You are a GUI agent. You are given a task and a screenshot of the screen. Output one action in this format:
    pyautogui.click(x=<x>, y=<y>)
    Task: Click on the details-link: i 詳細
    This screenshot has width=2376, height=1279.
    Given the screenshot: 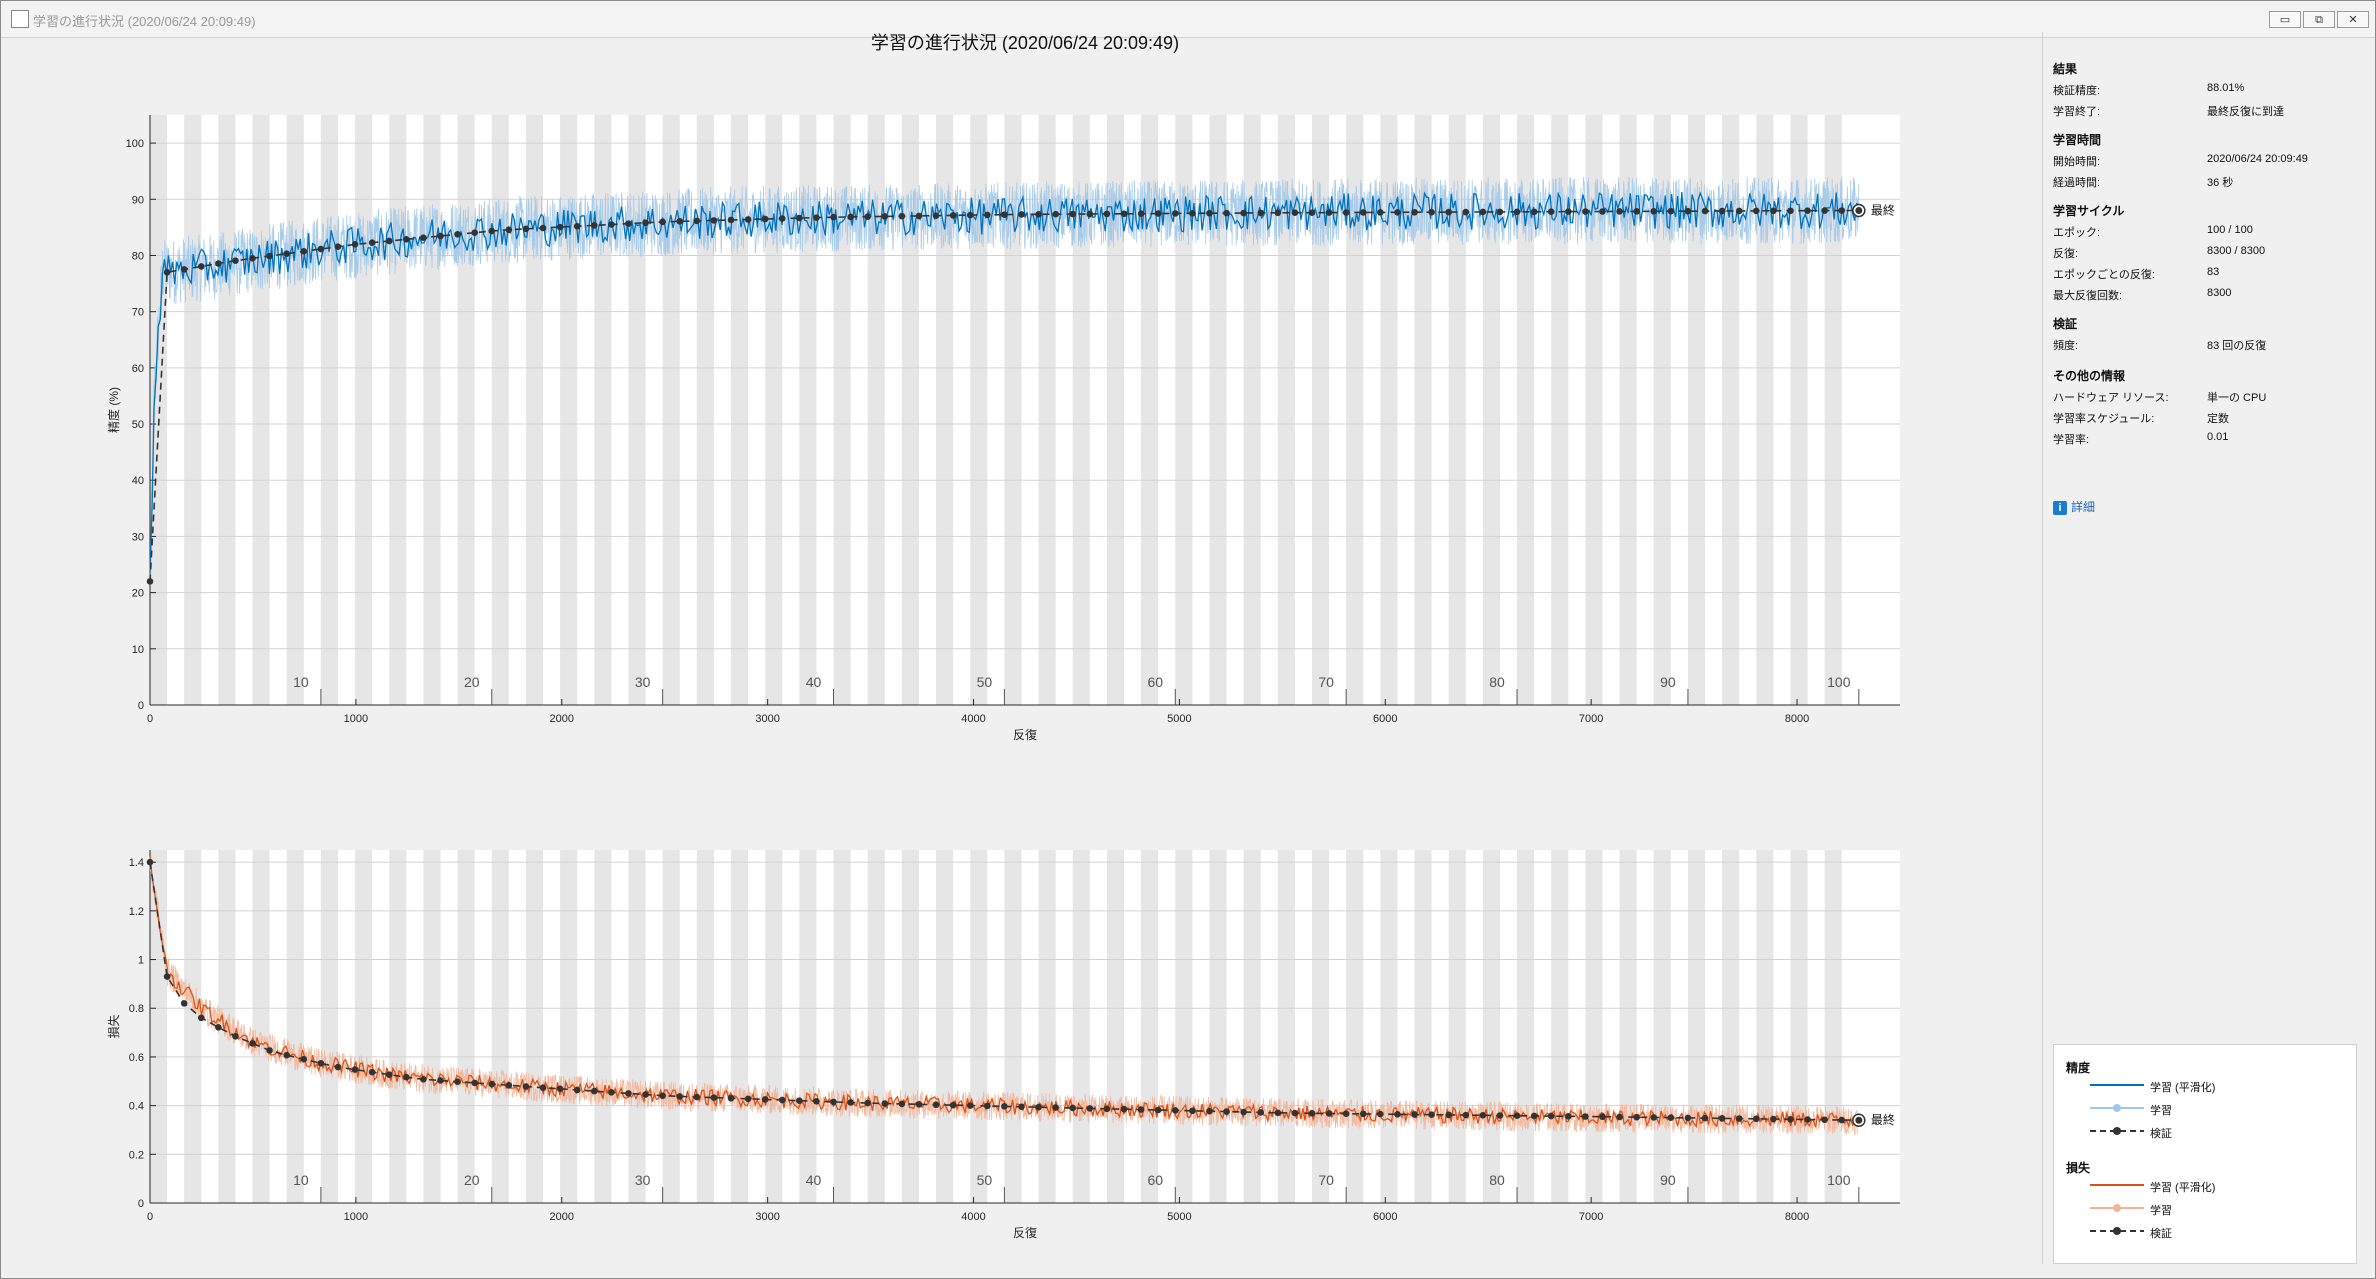 What is the action you would take?
    pyautogui.click(x=2074, y=506)
    